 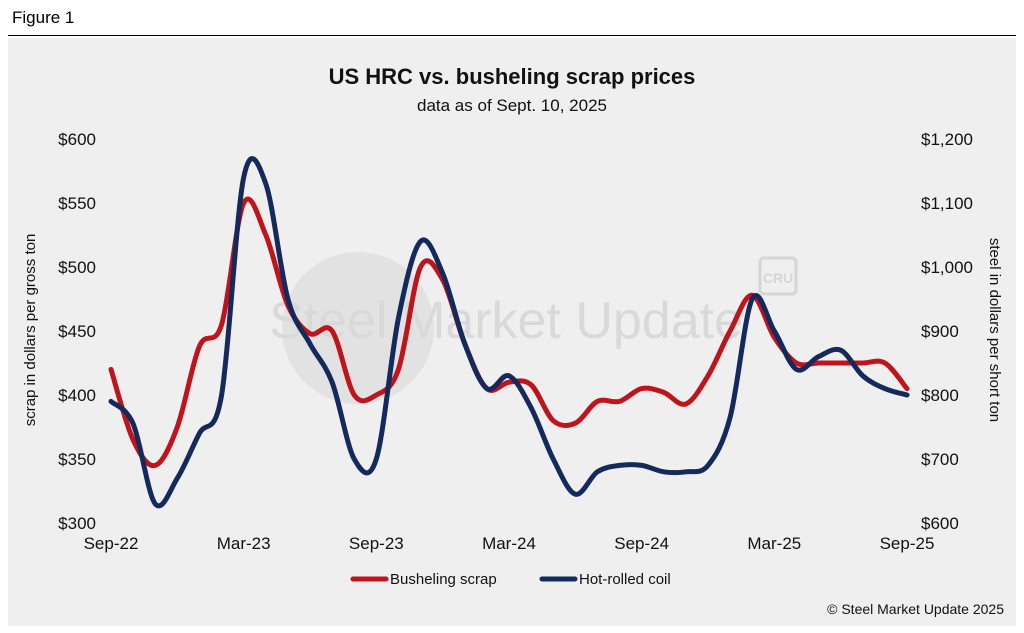 What do you see at coordinates (30, 330) in the screenshot?
I see `y-left-axis-title: scrap in dollars per gross ton` at bounding box center [30, 330].